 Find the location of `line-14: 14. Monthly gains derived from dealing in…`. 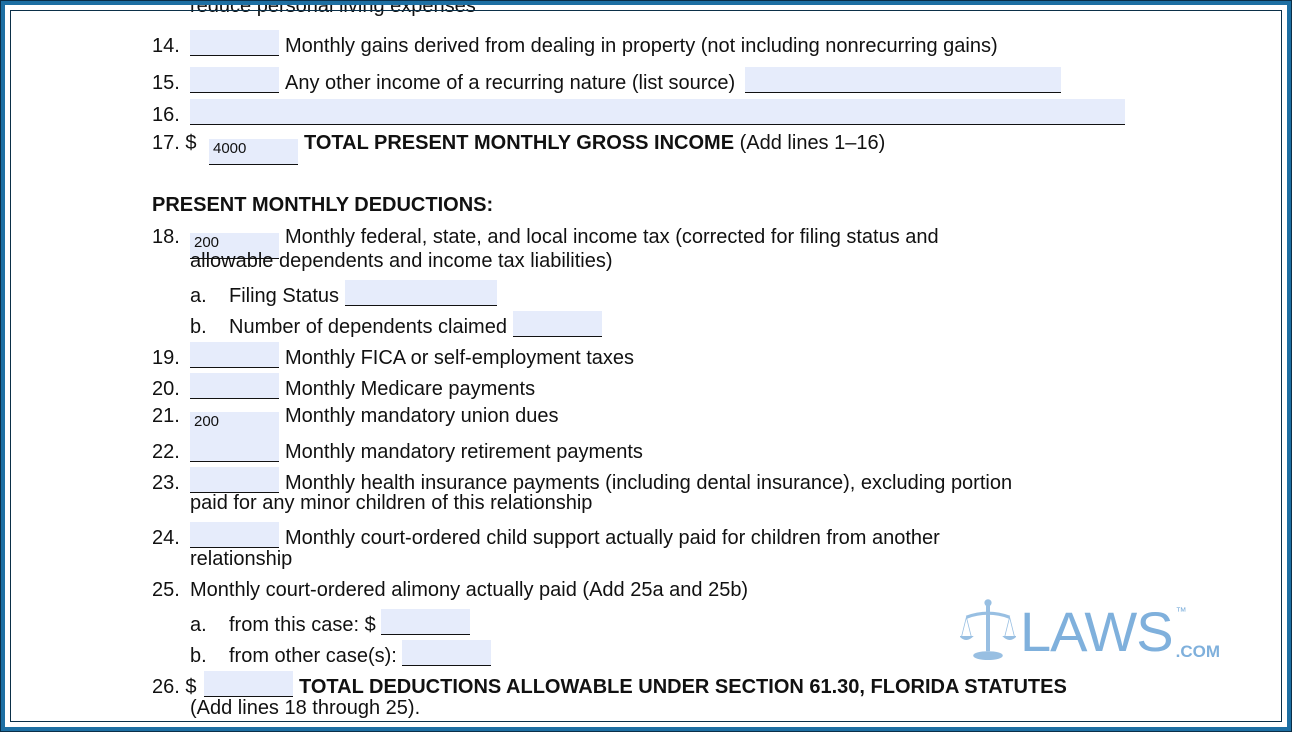

line-14: 14. Monthly gains derived from dealing in… is located at coordinates (575, 44).